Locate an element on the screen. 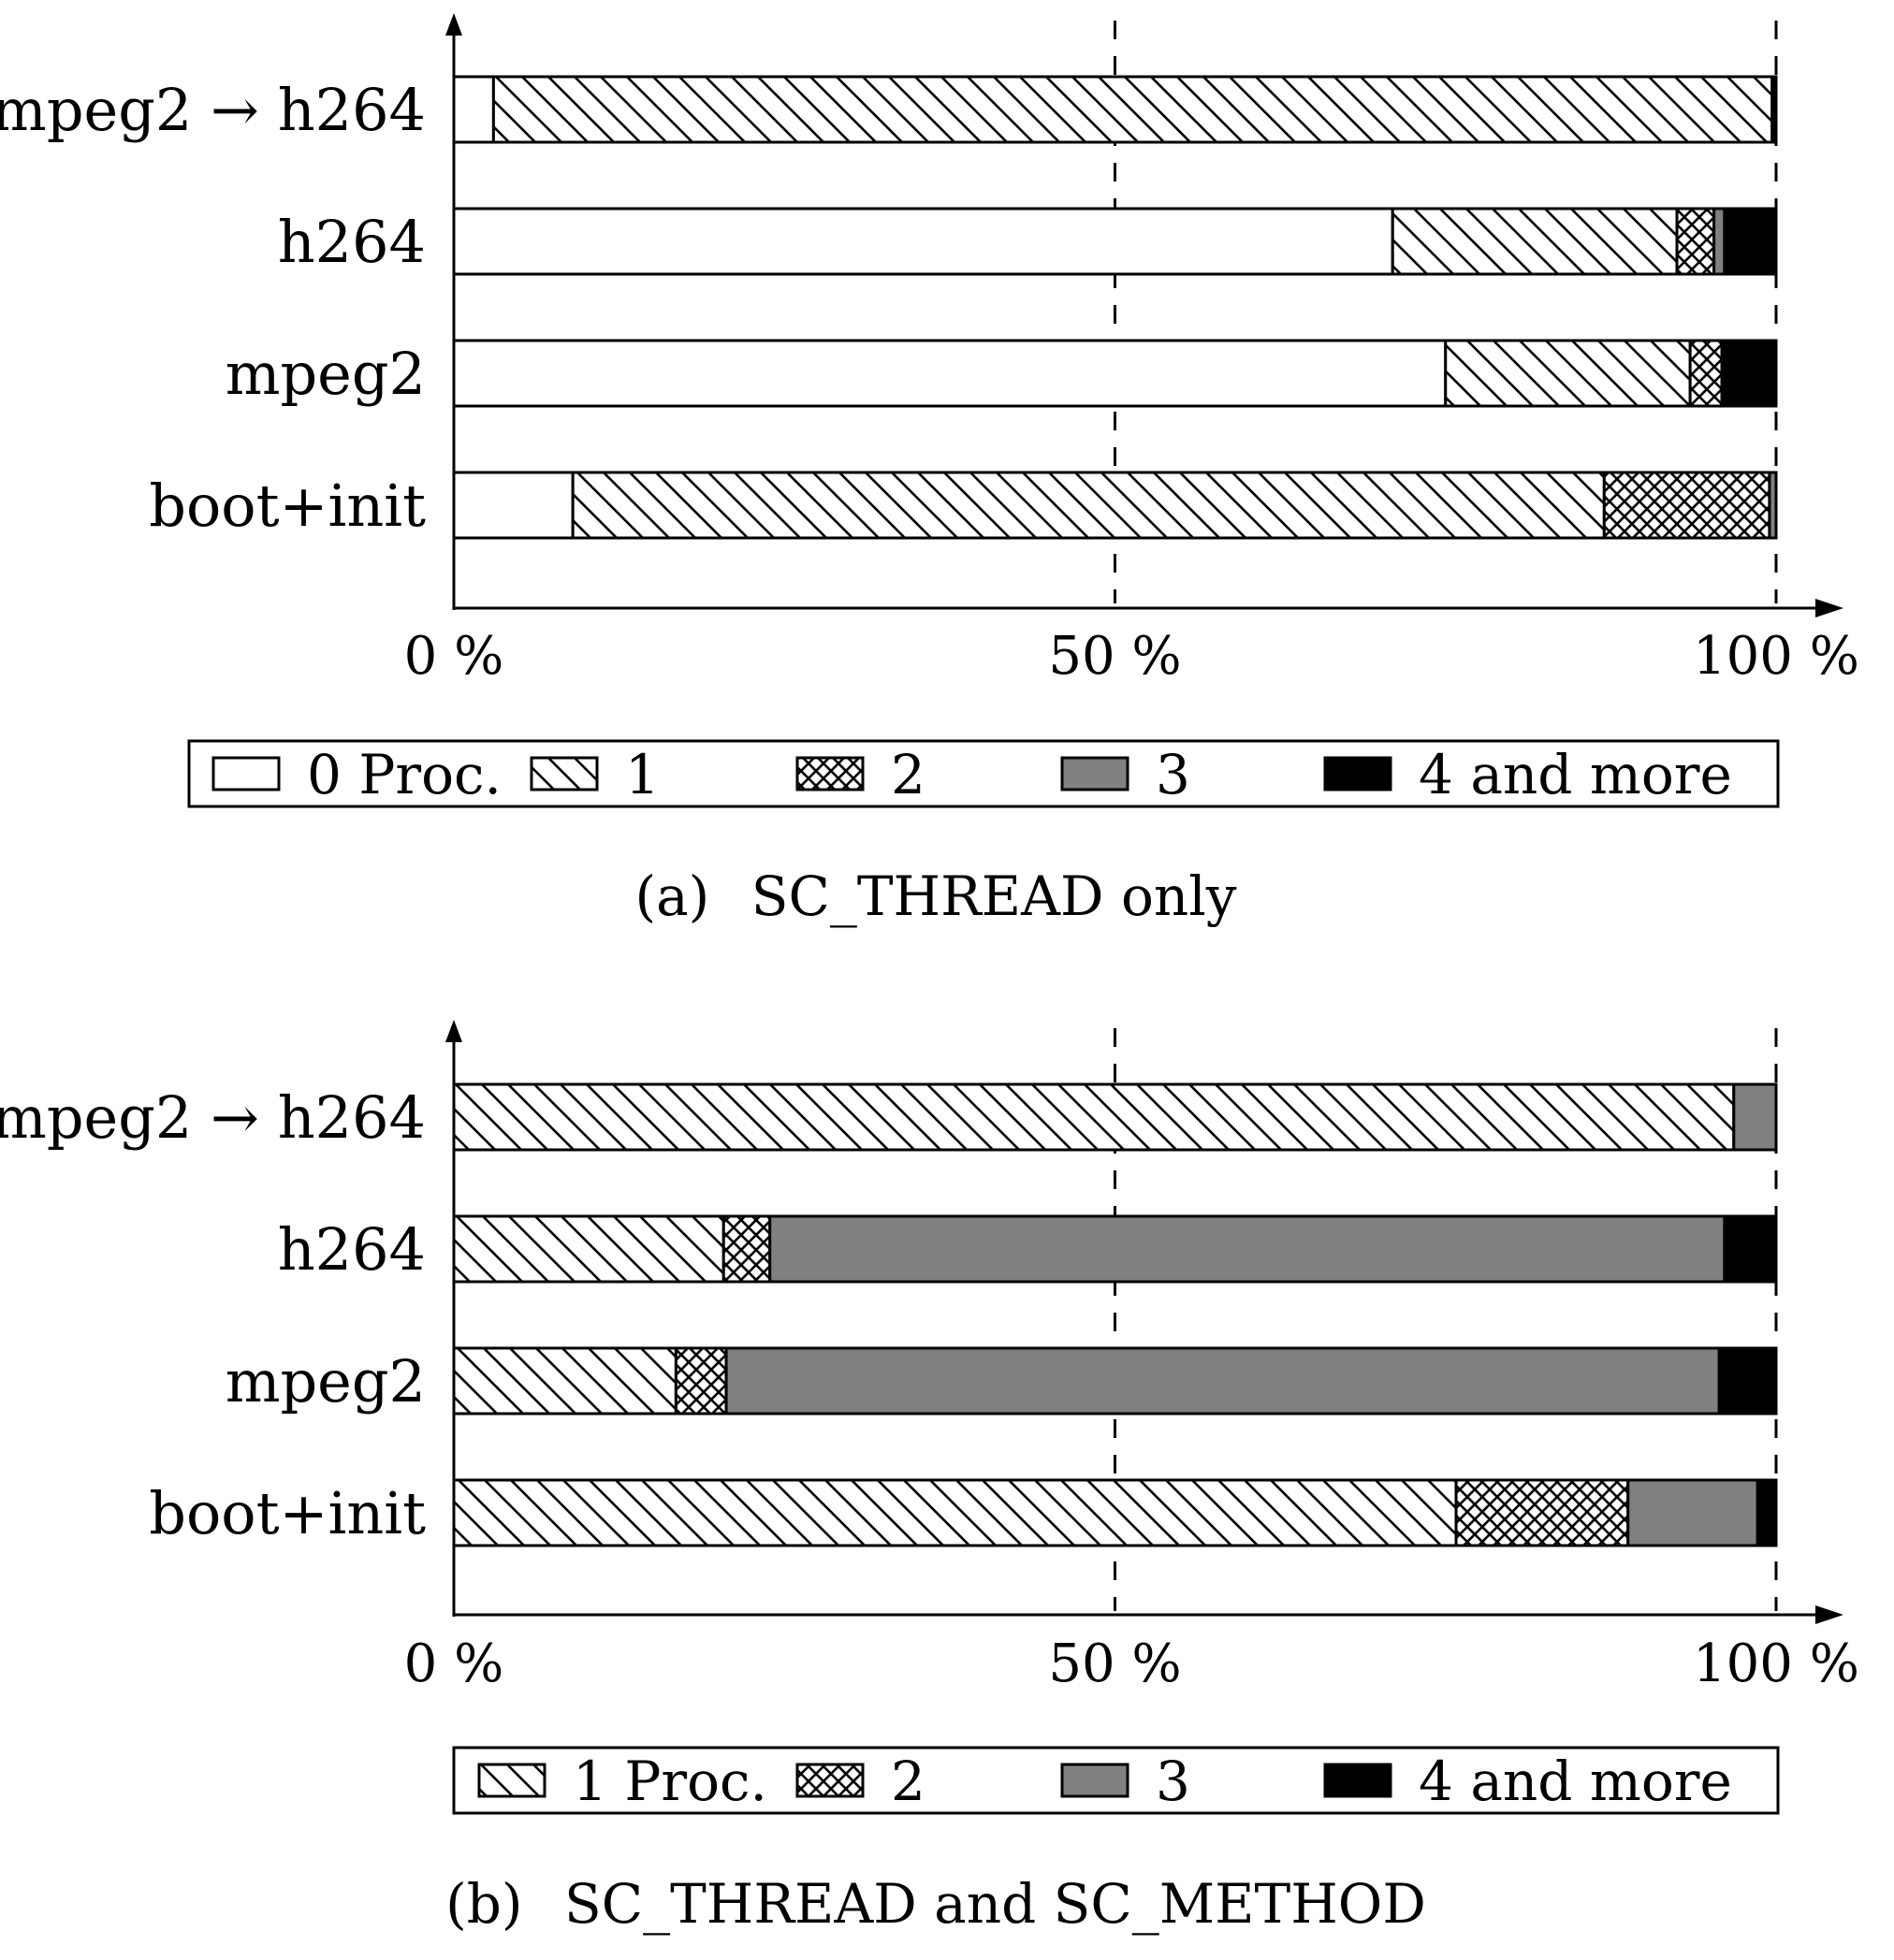 This screenshot has width=1894, height=1960. caption-b: (b) SC_THREAD and SC_METHOD is located at coordinates (935, 1904).